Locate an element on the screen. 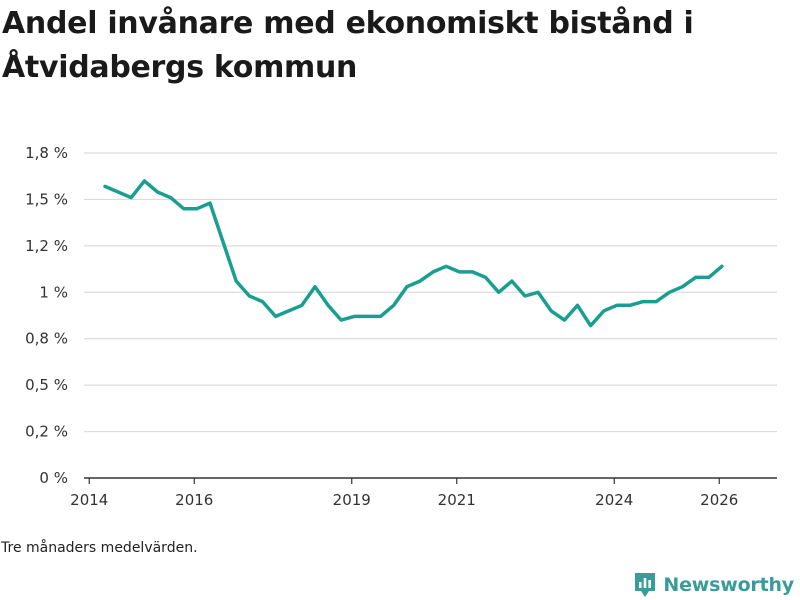 The width and height of the screenshot is (800, 600). y-tick-label: 1 % is located at coordinates (53, 292).